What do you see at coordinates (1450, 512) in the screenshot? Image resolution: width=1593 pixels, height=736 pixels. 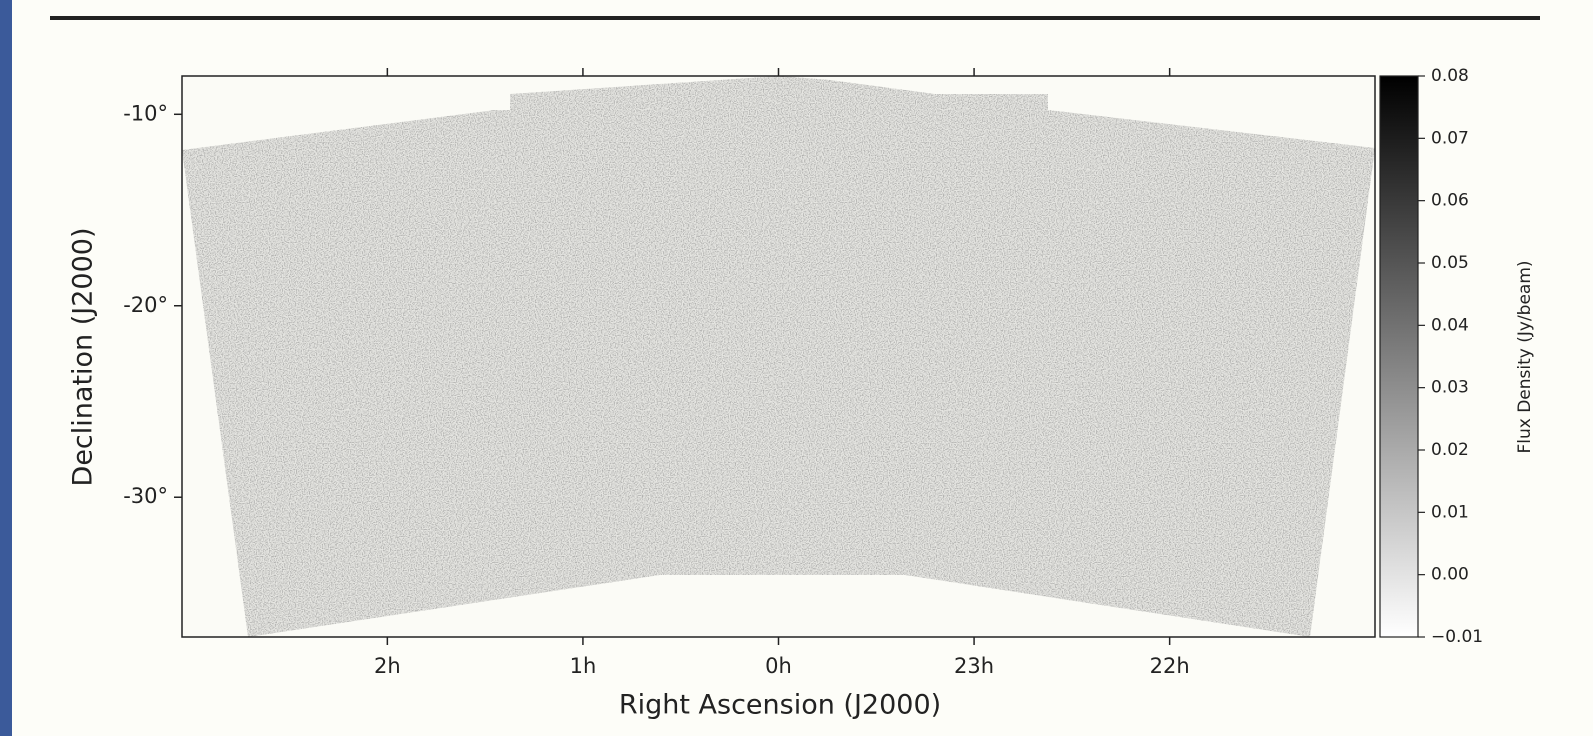 I see `colorbar-tick-label: 0.01` at bounding box center [1450, 512].